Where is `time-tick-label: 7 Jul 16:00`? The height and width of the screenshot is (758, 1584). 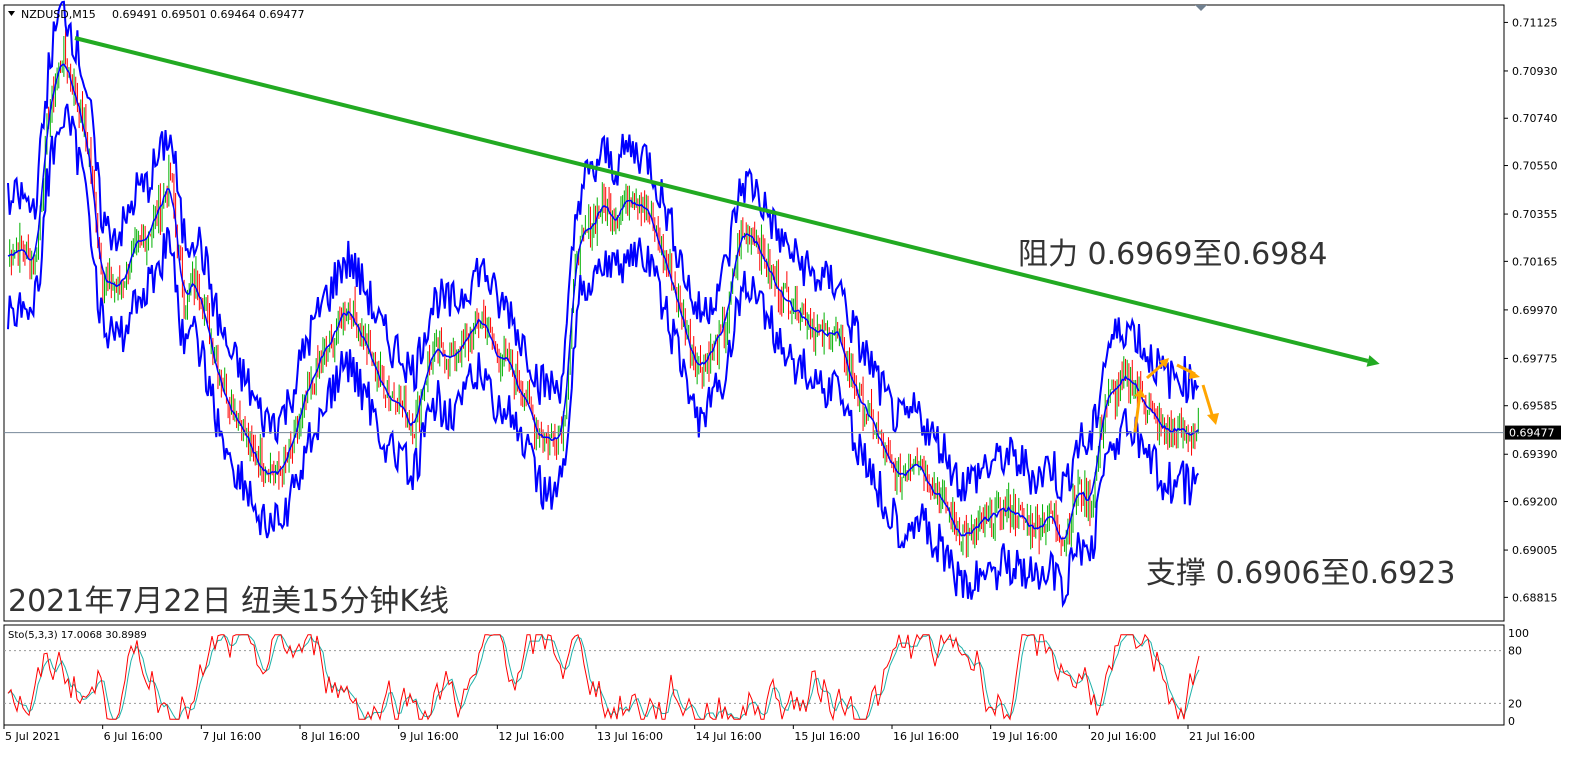
time-tick-label: 7 Jul 16:00 is located at coordinates (231, 736).